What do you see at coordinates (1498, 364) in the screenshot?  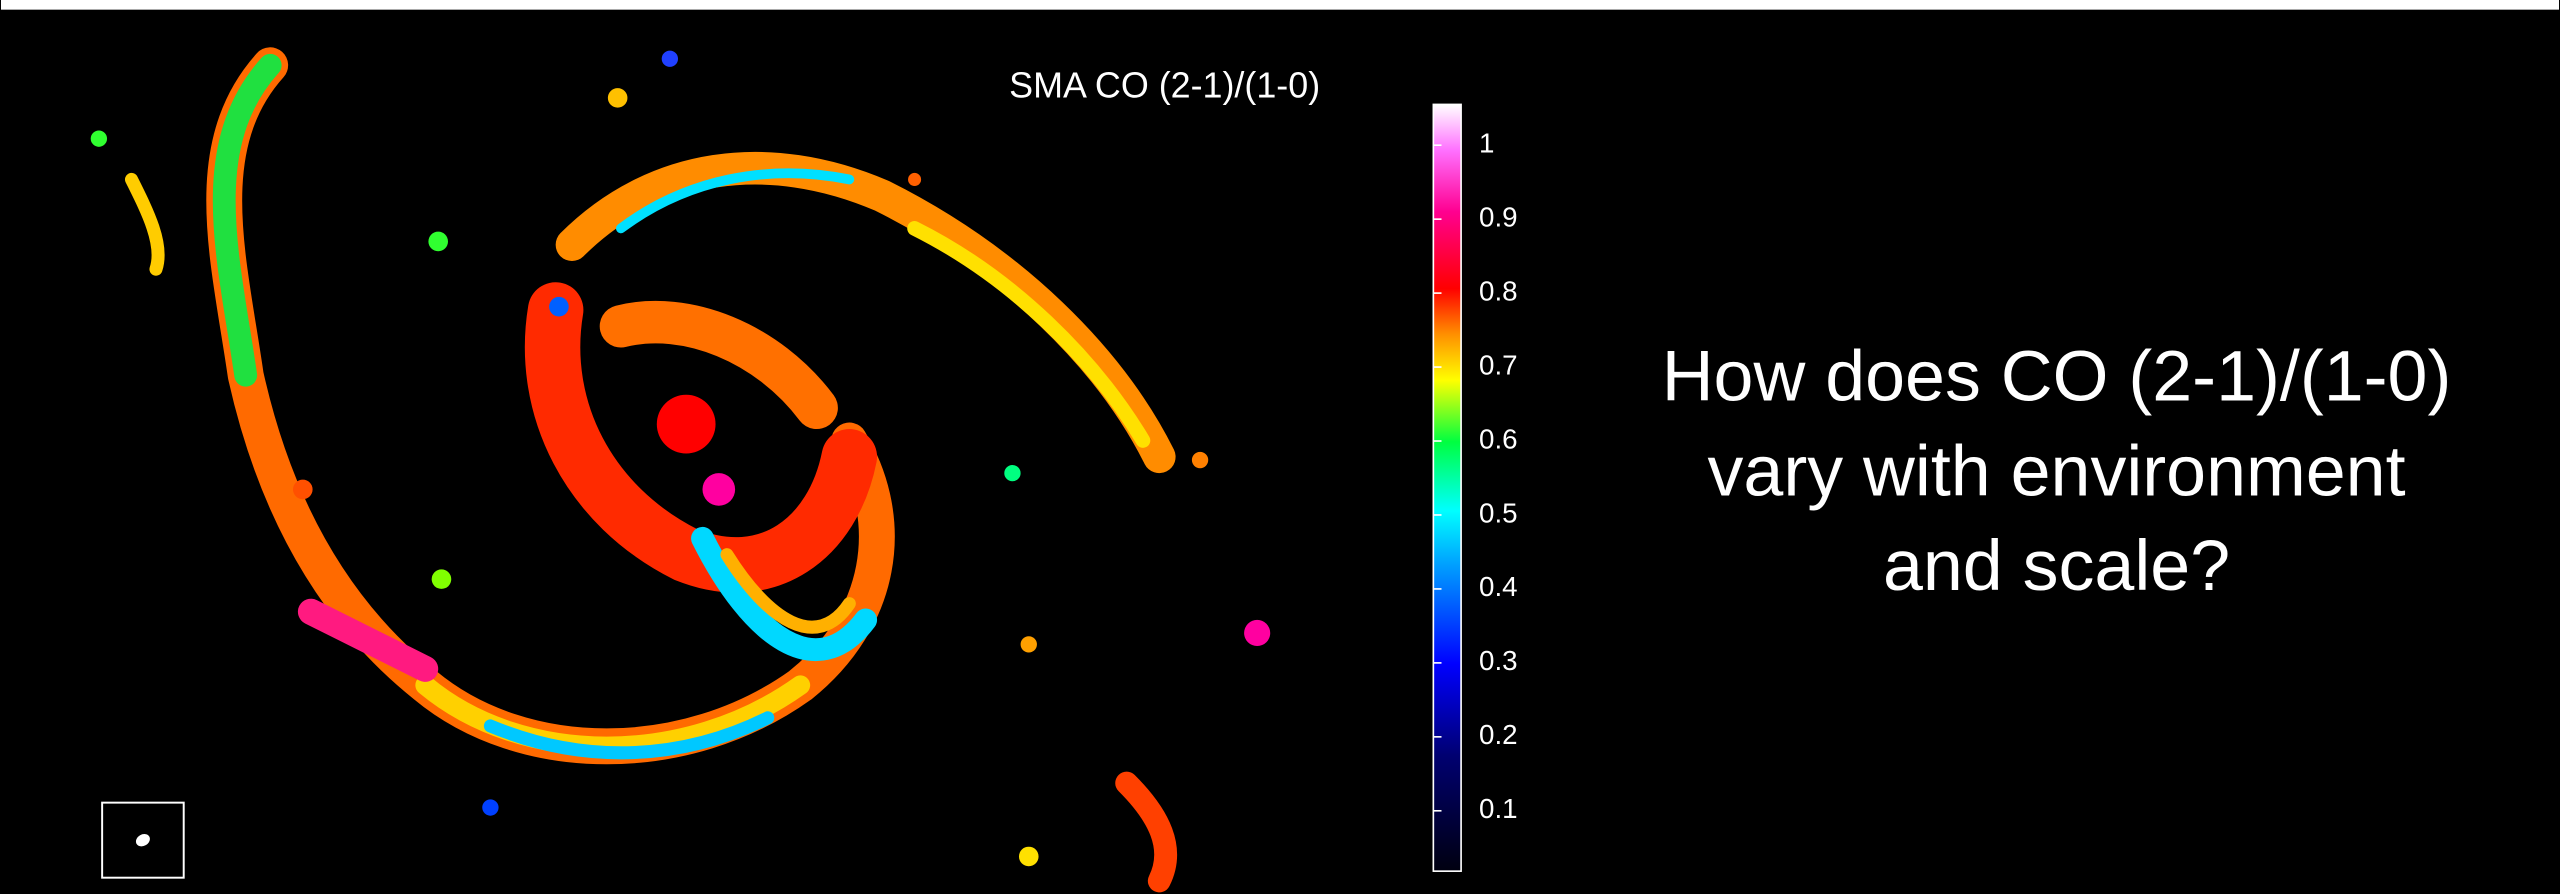 I see `colorbar-tick-label: 0.7` at bounding box center [1498, 364].